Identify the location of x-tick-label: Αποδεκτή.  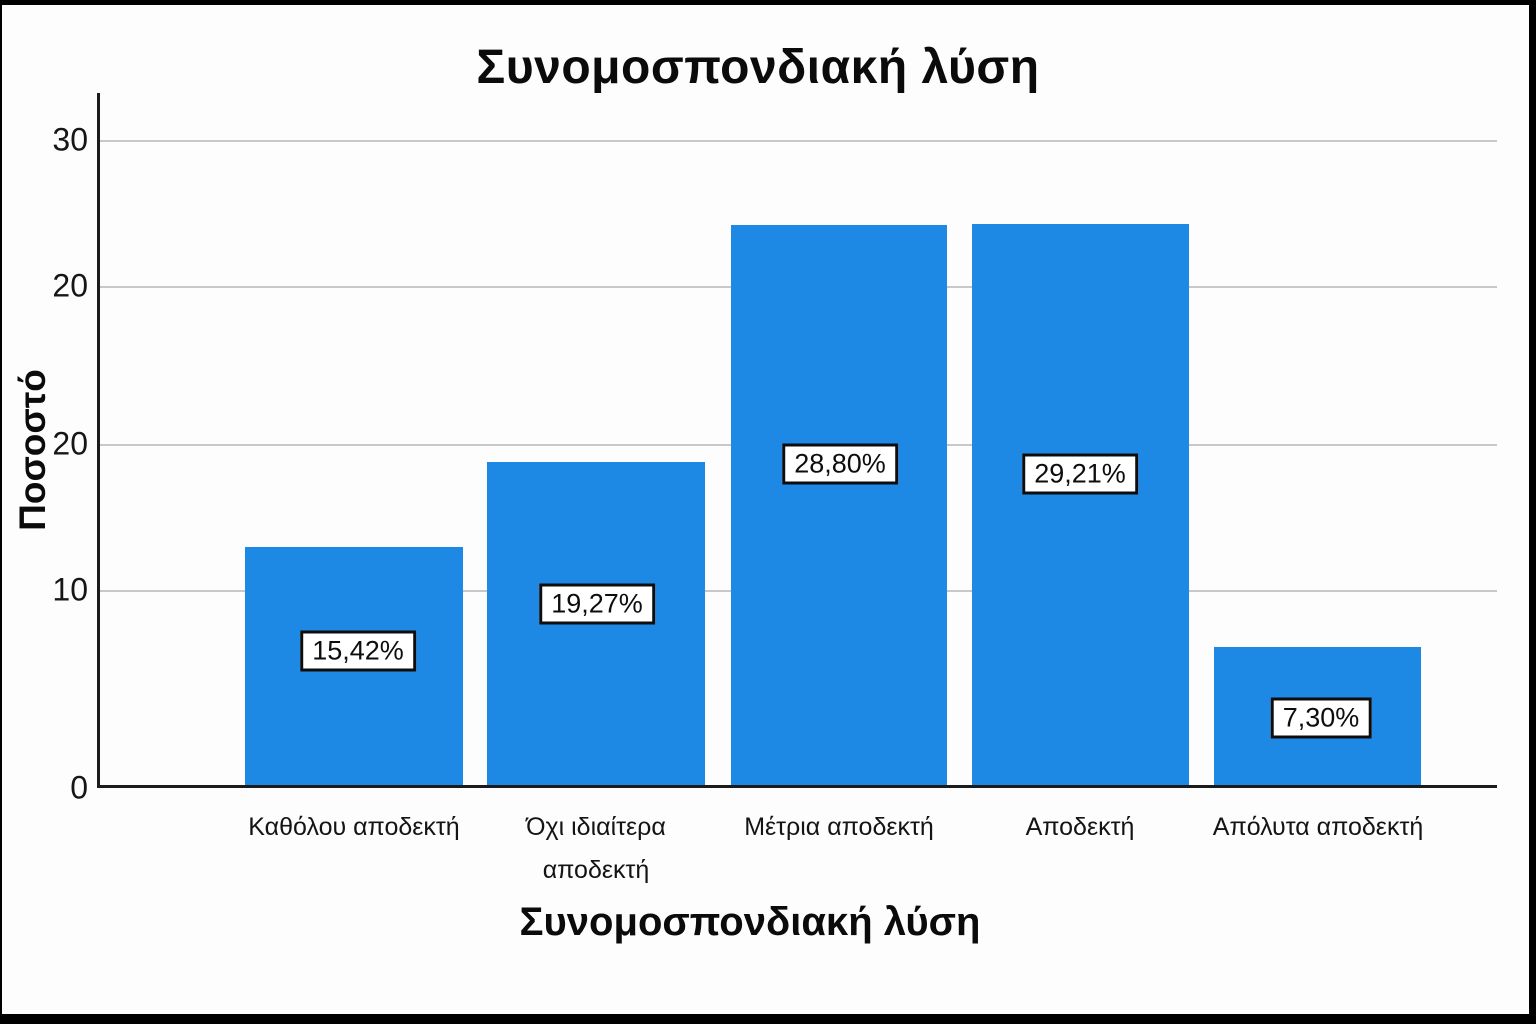
(1080, 827).